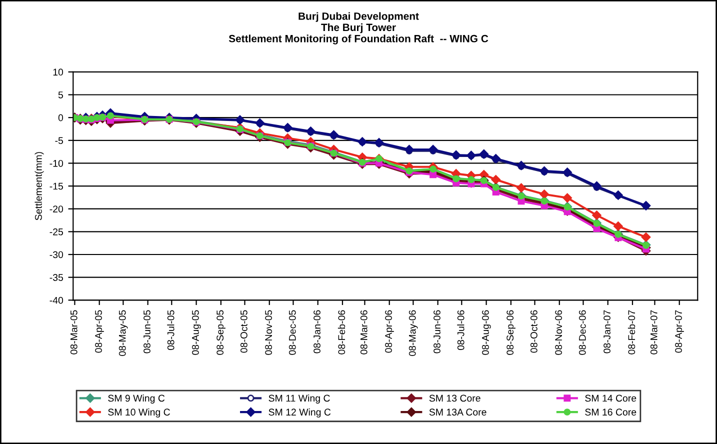 Image resolution: width=717 pixels, height=444 pixels. What do you see at coordinates (607, 332) in the screenshot?
I see `x-tick-label: 08-Jan-07` at bounding box center [607, 332].